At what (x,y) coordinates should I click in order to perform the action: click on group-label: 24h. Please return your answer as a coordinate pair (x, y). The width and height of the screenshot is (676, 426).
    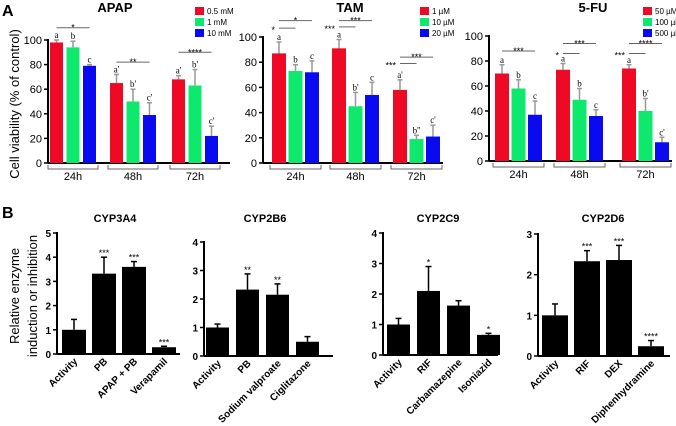
    Looking at the image, I should click on (73, 177).